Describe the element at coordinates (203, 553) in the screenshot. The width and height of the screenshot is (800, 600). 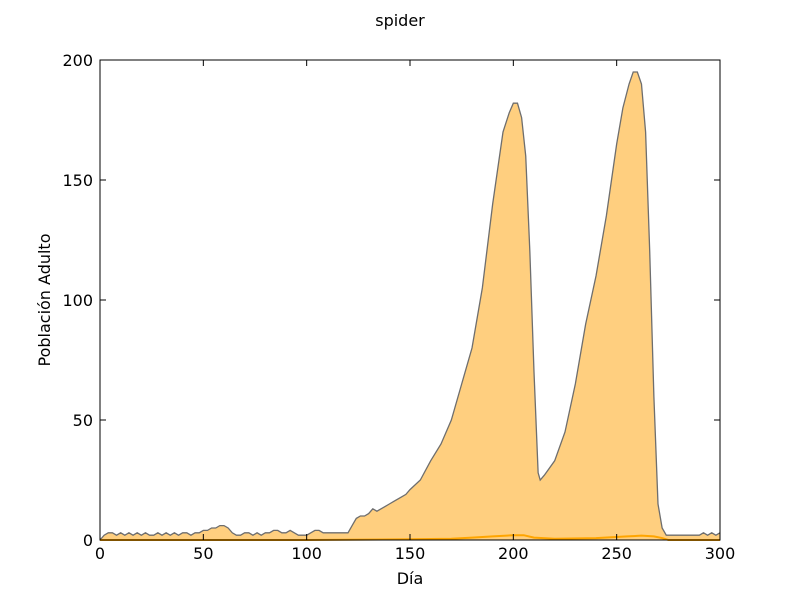
I see `x-tick-label: 50` at that location.